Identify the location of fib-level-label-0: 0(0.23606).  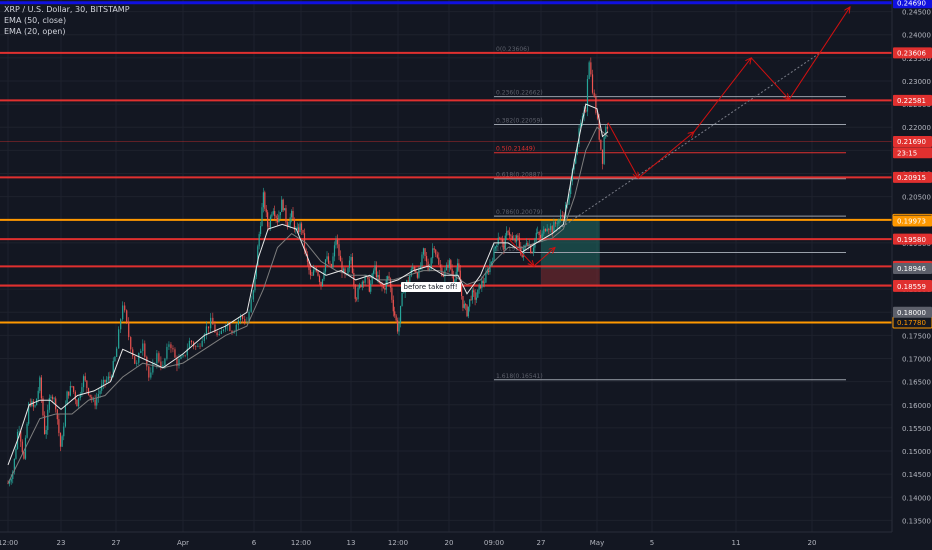
(512, 49).